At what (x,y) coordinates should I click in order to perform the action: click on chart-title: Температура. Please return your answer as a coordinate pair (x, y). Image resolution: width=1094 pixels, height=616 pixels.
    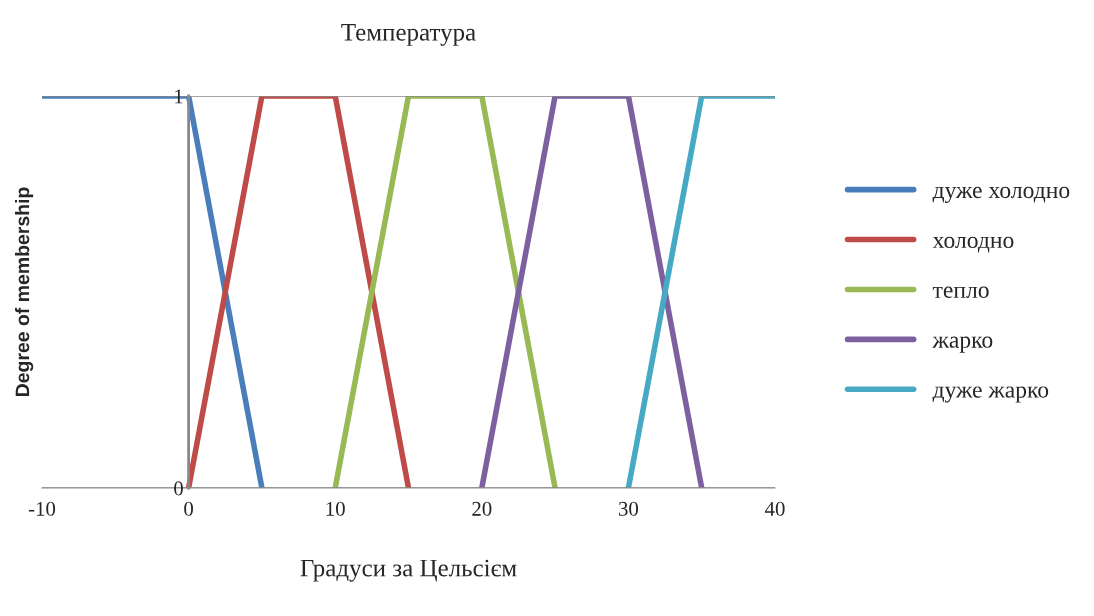
    Looking at the image, I should click on (408, 35).